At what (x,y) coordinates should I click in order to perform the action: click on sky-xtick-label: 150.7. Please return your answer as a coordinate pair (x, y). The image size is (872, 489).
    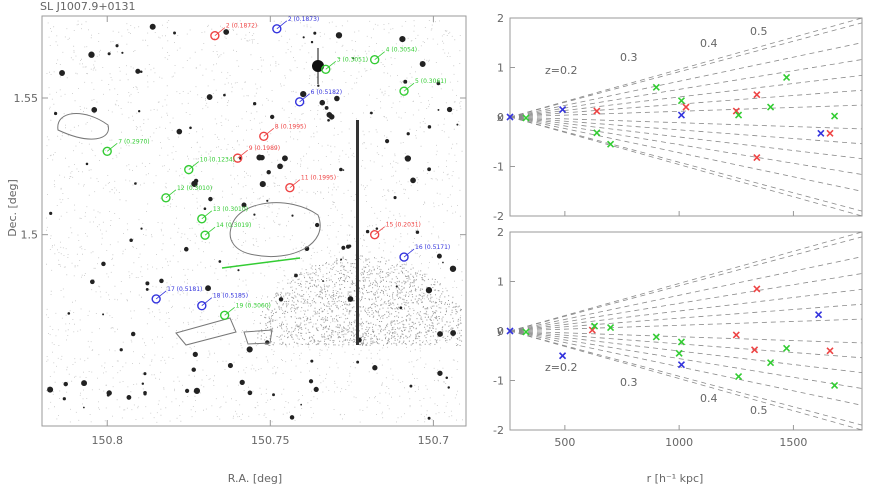
    Looking at the image, I should click on (434, 440).